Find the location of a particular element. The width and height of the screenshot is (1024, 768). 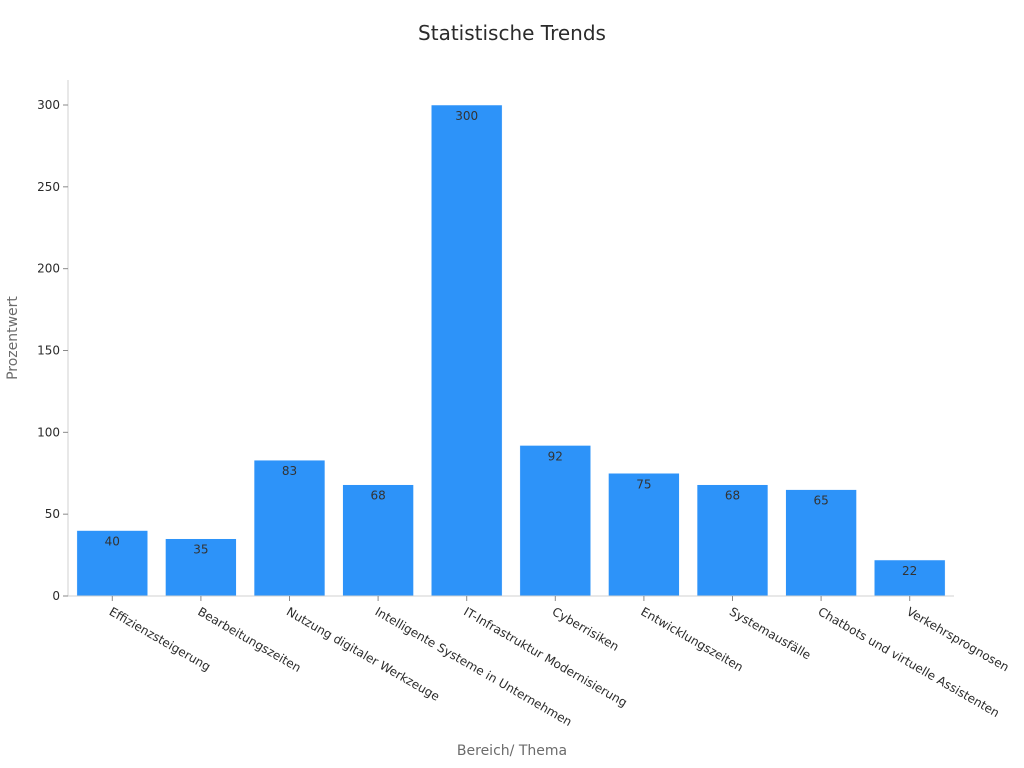

x-tick-label: Systemausfälle is located at coordinates (770, 633).